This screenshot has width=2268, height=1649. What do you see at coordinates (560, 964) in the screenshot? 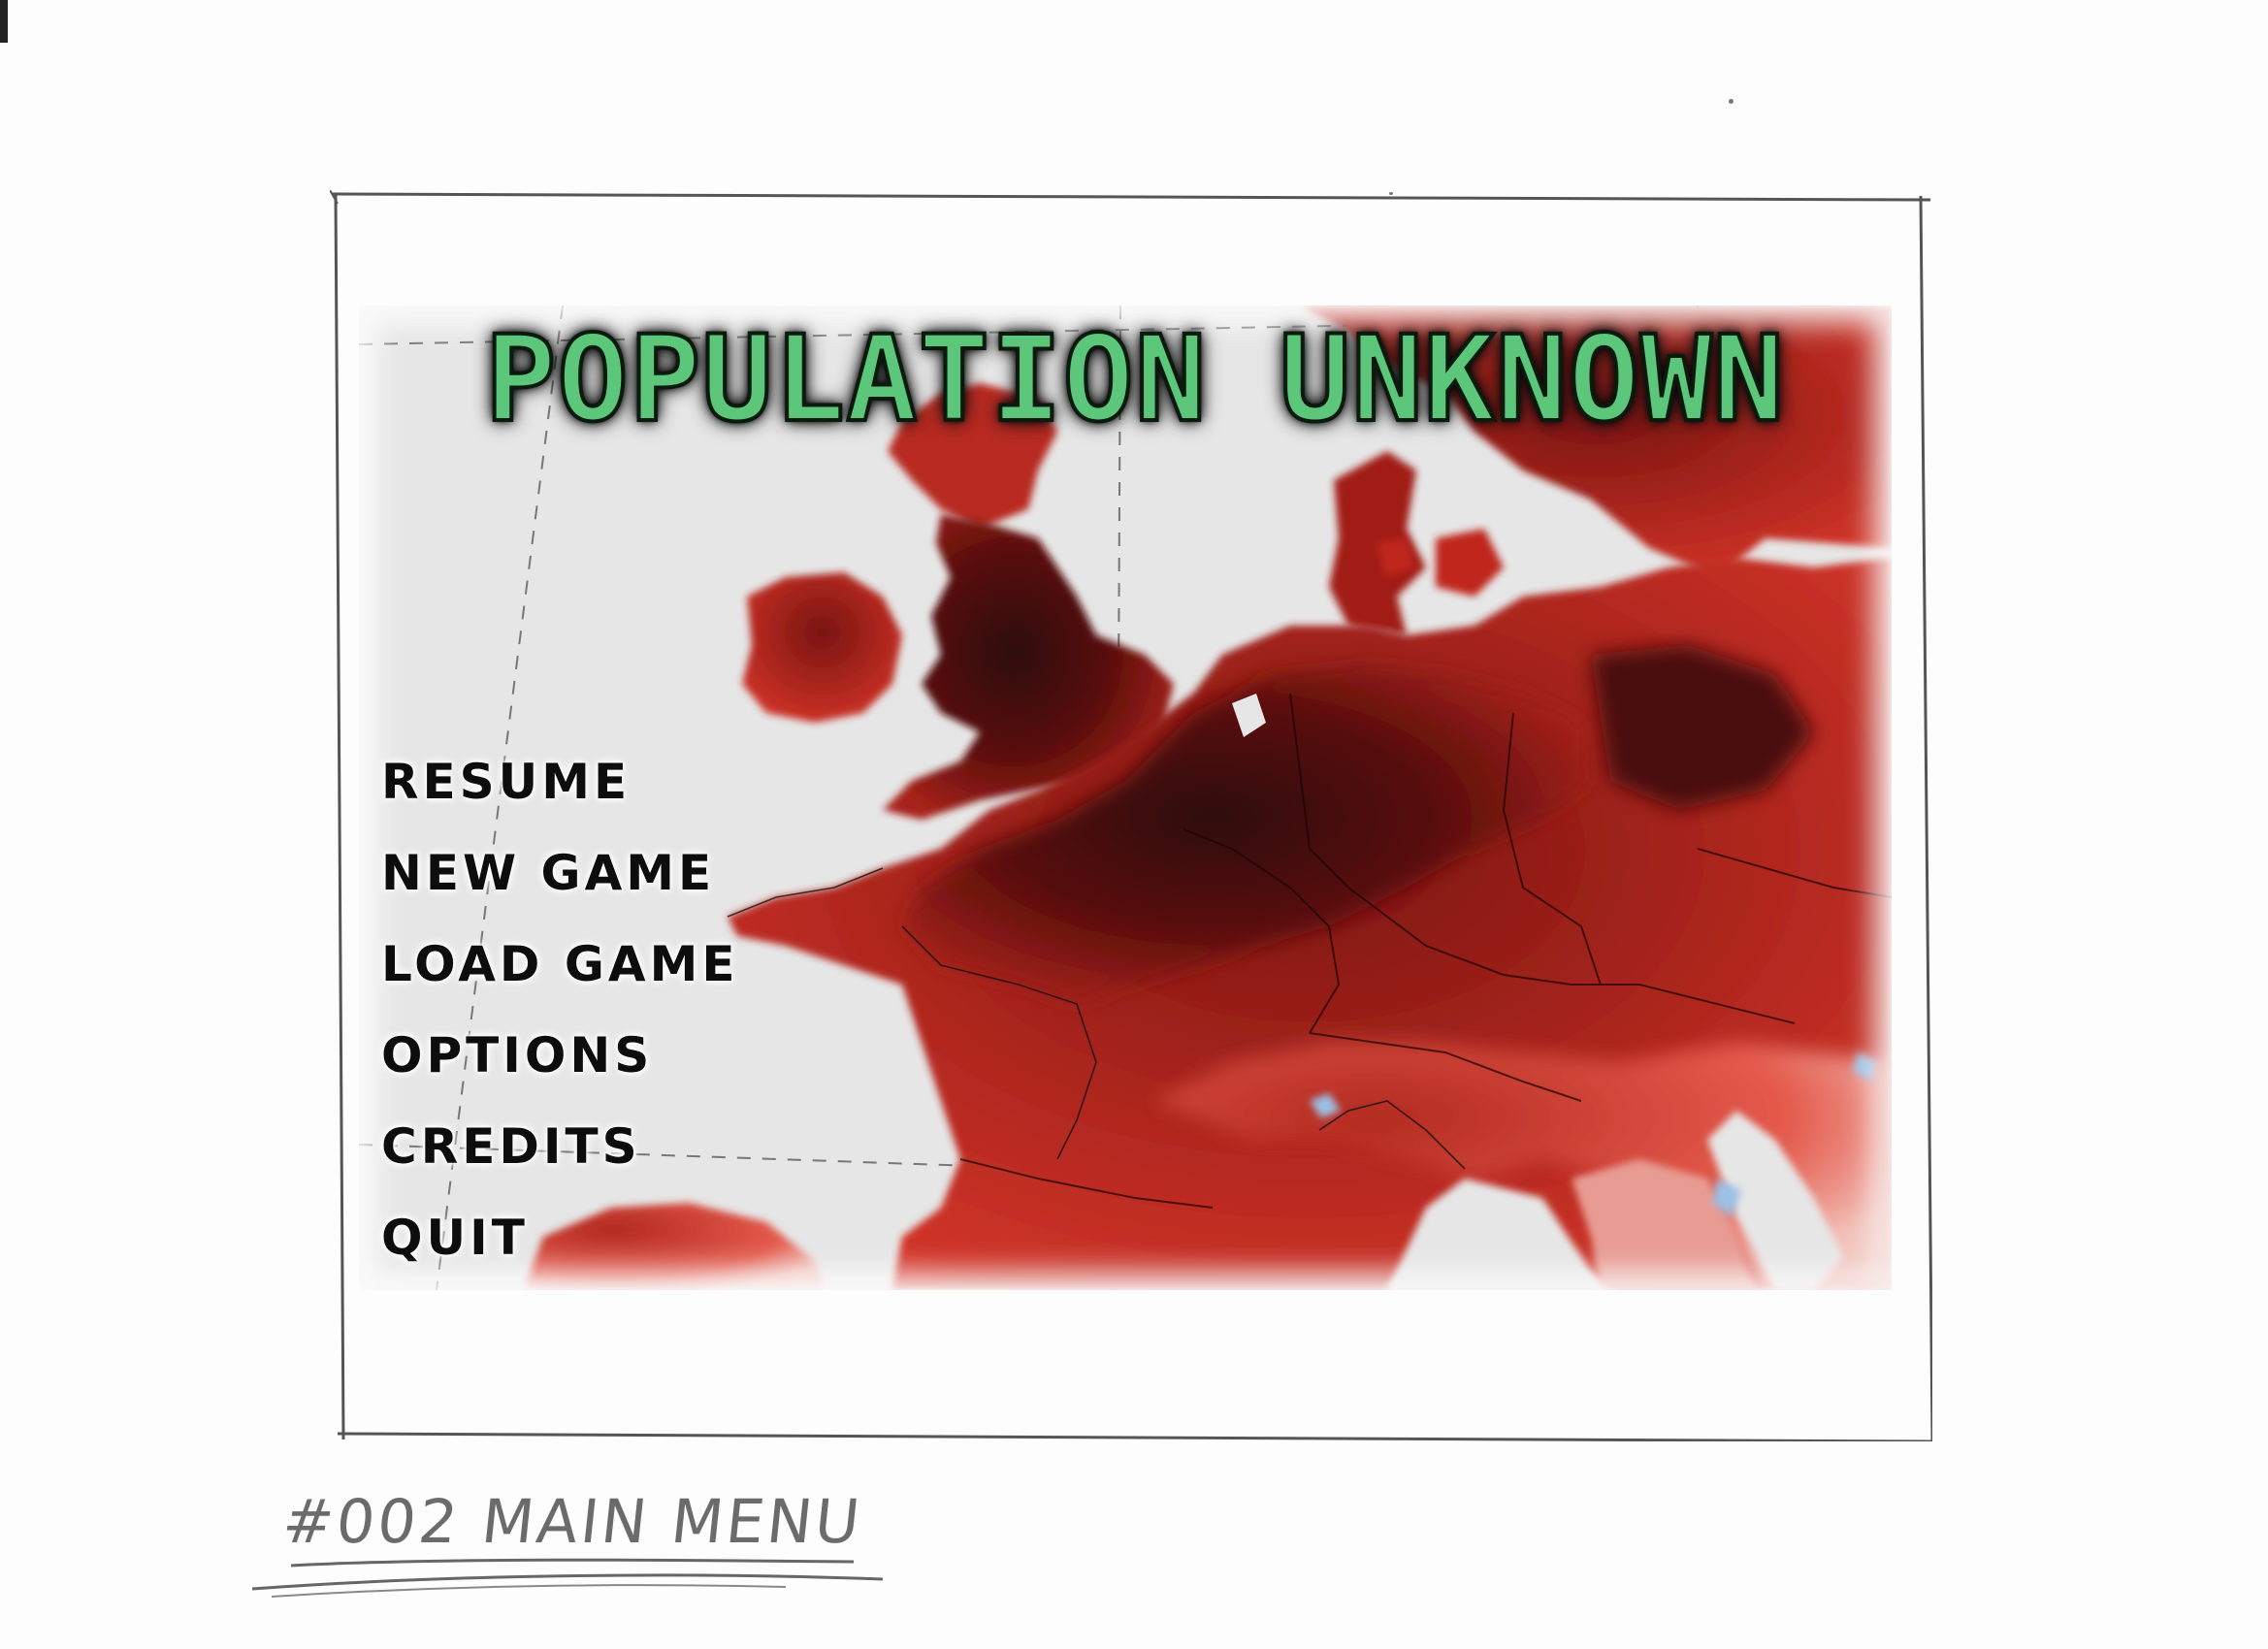
I see `menu-item-load-game: LOAD GAME` at bounding box center [560, 964].